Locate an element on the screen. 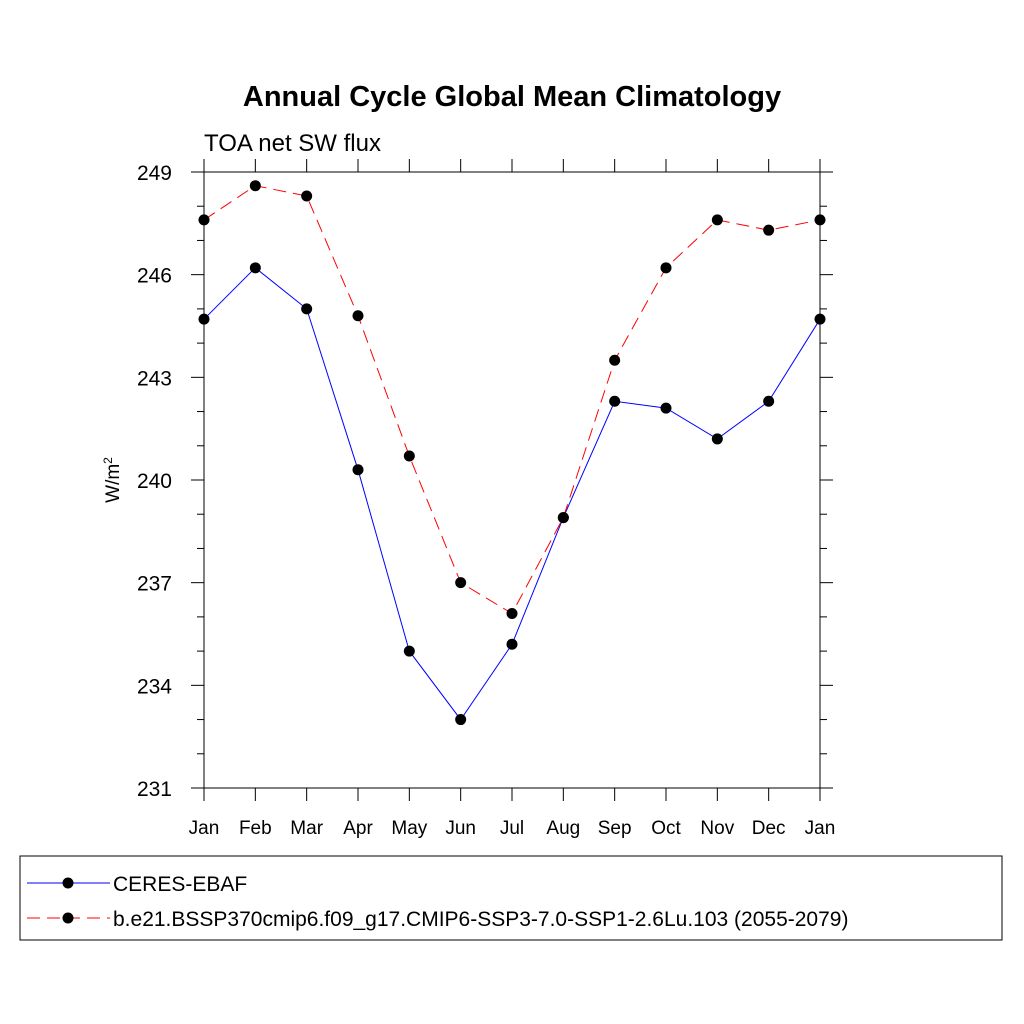 The image size is (1024, 1024). legend-box is located at coordinates (511, 898).